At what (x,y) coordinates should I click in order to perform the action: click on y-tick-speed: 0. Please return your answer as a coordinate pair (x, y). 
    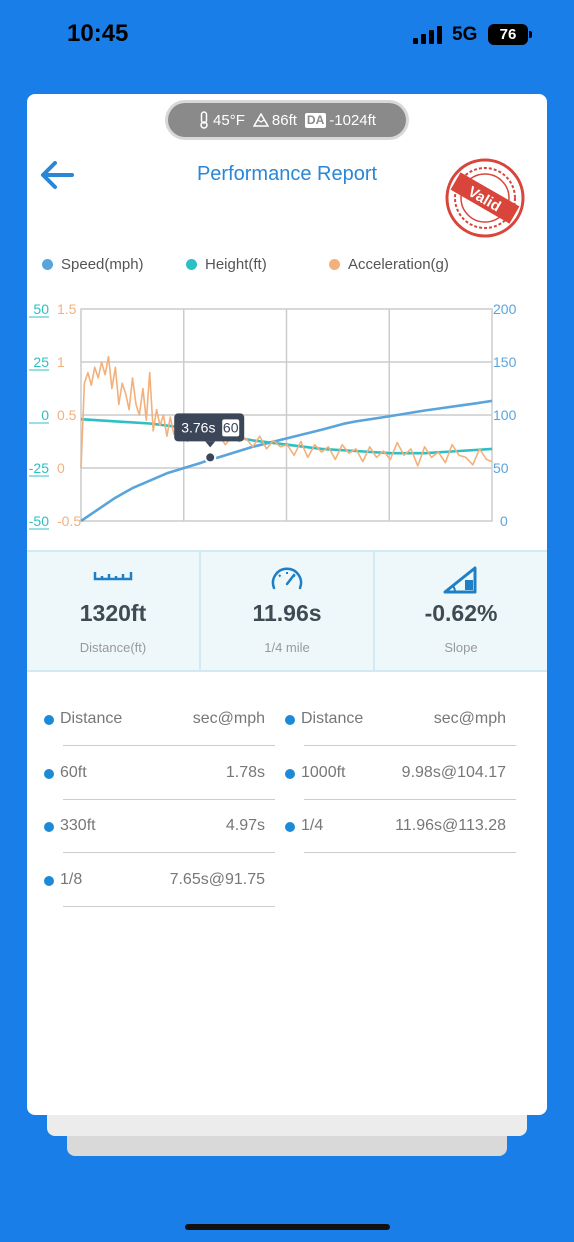
    Looking at the image, I should click on (504, 521).